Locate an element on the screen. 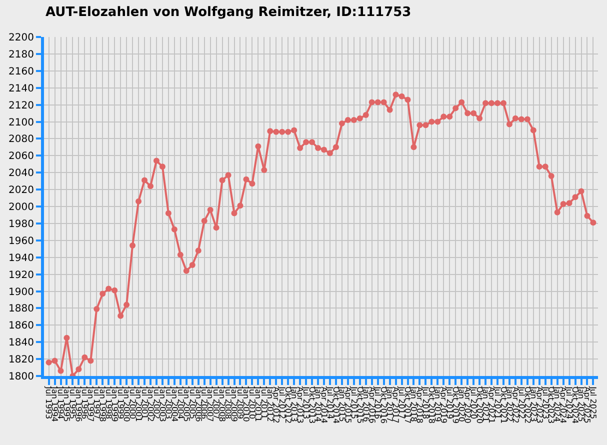  x-tick-label: Jul 2024 is located at coordinates (569, 403).